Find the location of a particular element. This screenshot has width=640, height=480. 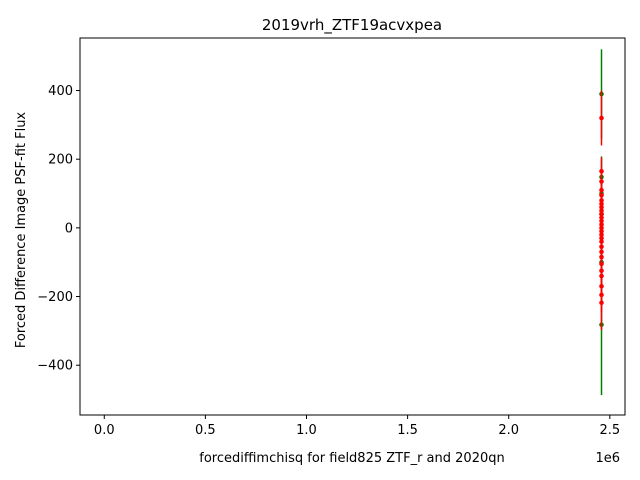

x-tick-label: 2.0 is located at coordinates (508, 430).